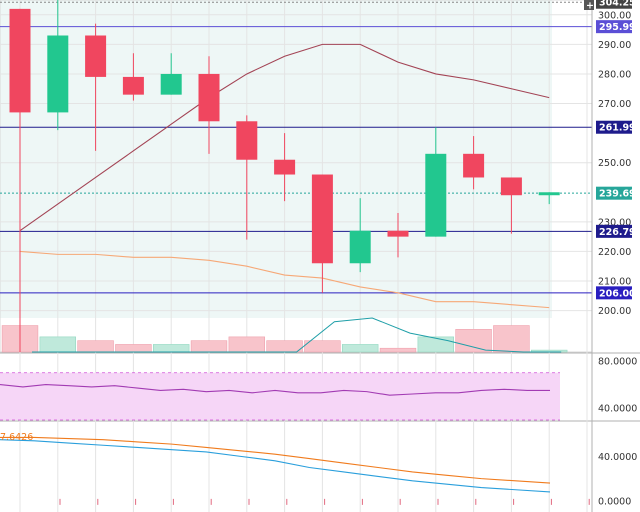 The width and height of the screenshot is (640, 512). I want to click on level-tag-label: 295.99, so click(617, 27).